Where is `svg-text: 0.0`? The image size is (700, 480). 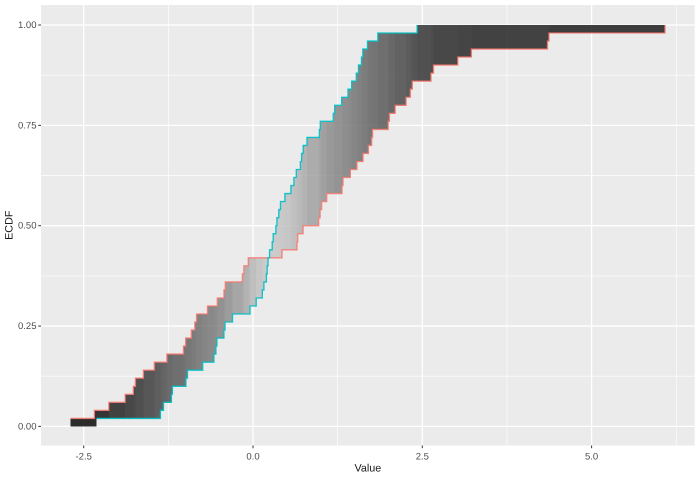 svg-text: 0.0 is located at coordinates (252, 457).